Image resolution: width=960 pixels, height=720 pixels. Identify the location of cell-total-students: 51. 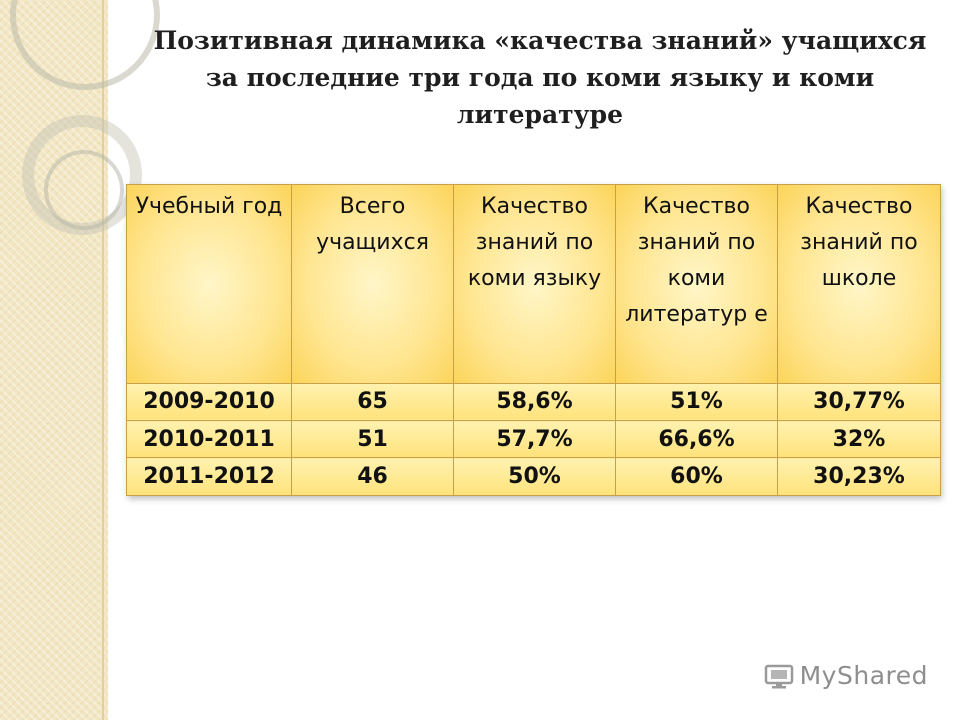
(372, 439).